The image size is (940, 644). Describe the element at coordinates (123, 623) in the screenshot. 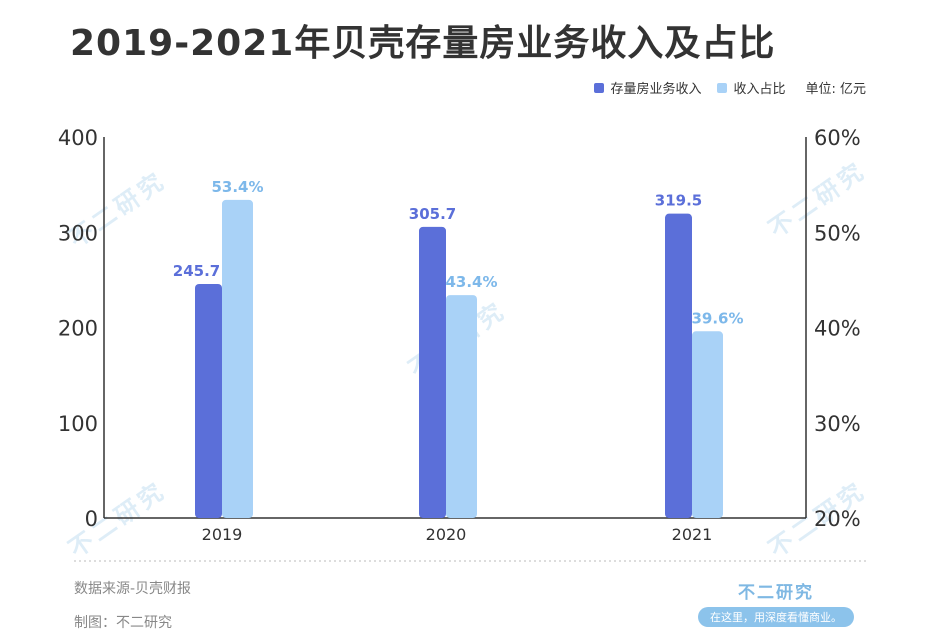

I see `maker-note: 制图：不二研究` at that location.